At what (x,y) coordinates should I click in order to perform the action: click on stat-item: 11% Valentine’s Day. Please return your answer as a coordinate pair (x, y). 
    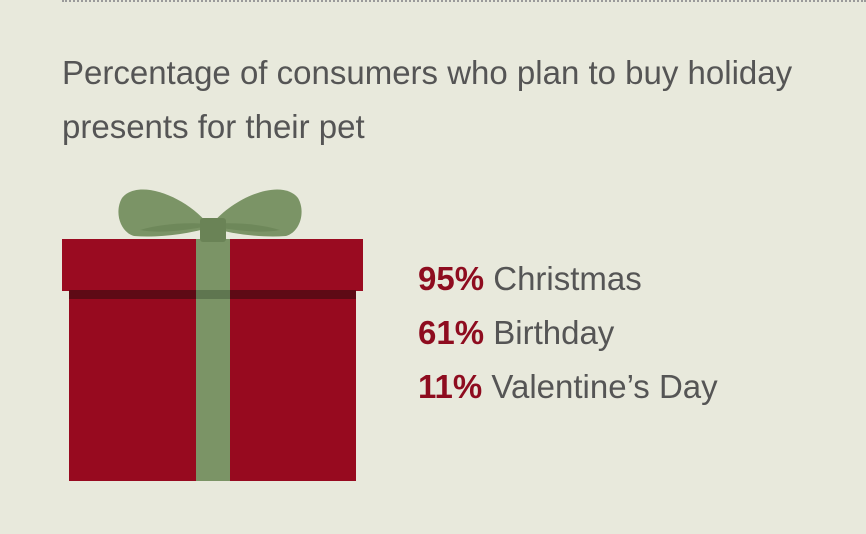
    Looking at the image, I should click on (568, 387).